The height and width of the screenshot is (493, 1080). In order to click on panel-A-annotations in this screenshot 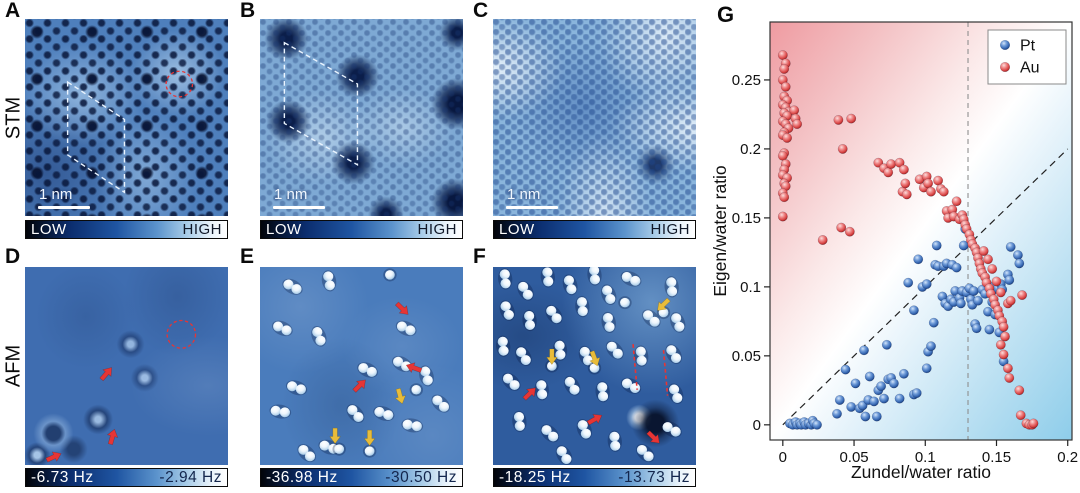, I will do `click(130, 132)`.